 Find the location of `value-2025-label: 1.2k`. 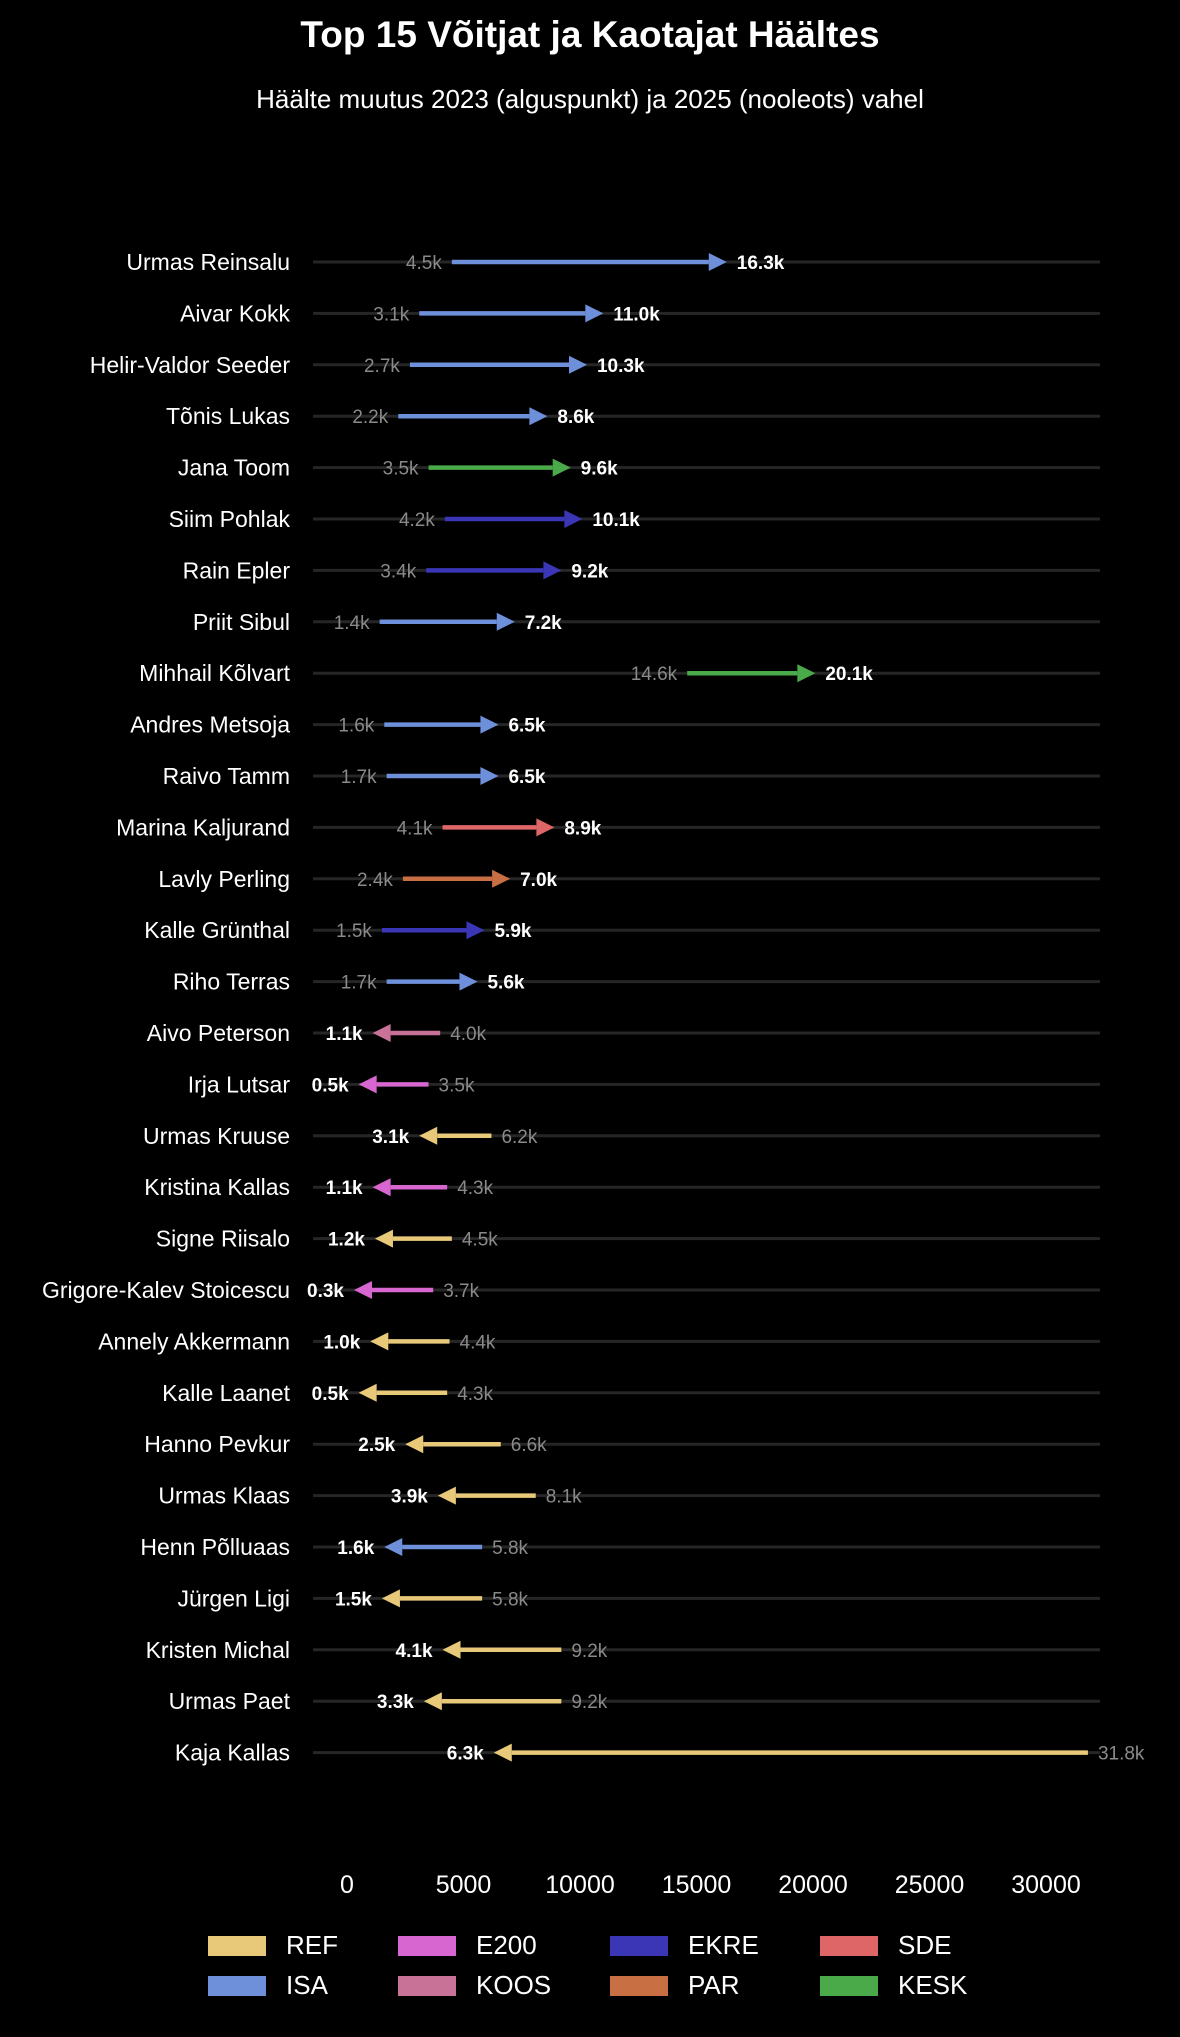

value-2025-label: 1.2k is located at coordinates (346, 1240).